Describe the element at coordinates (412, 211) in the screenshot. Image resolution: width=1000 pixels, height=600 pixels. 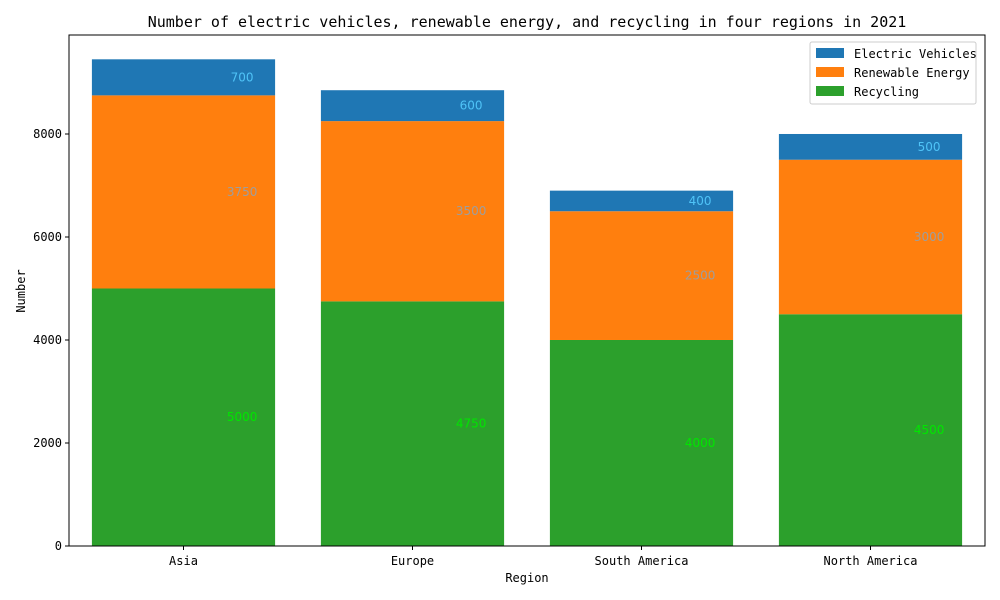
I see `bar-europe-renewable-energy` at that location.